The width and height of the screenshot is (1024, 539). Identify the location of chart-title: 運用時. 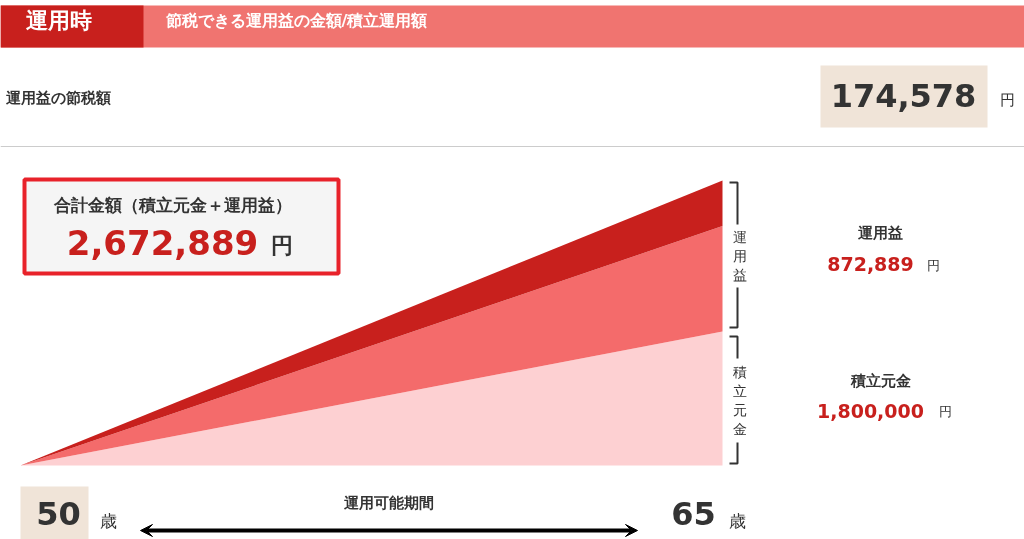
(58, 20).